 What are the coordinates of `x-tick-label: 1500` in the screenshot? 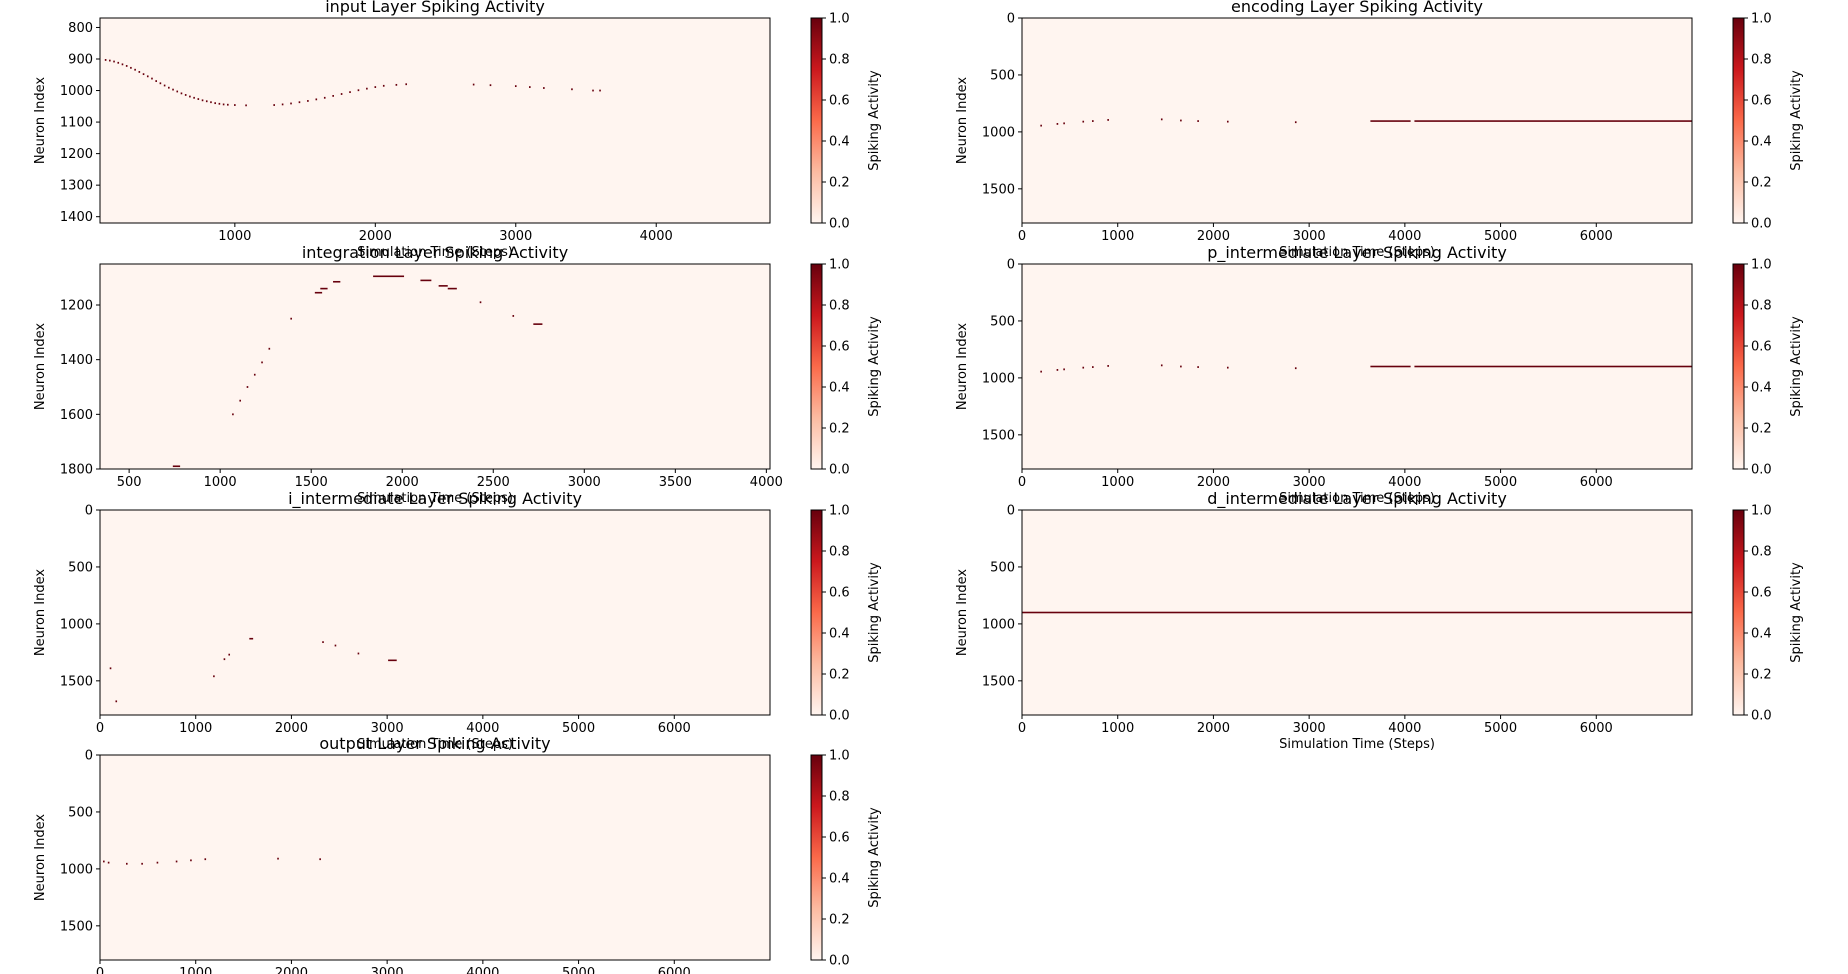 It's located at (311, 482).